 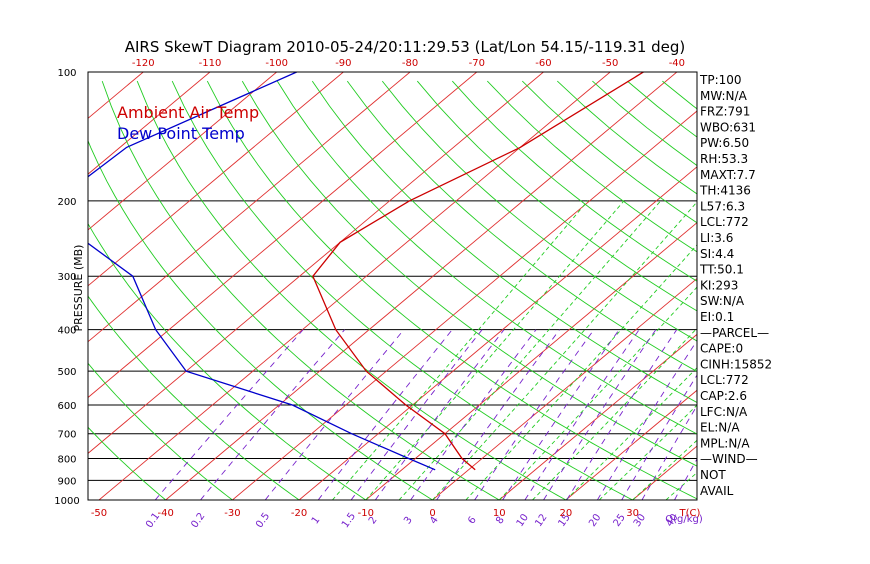 I want to click on top-temp-tick--120: -120, so click(x=143, y=63).